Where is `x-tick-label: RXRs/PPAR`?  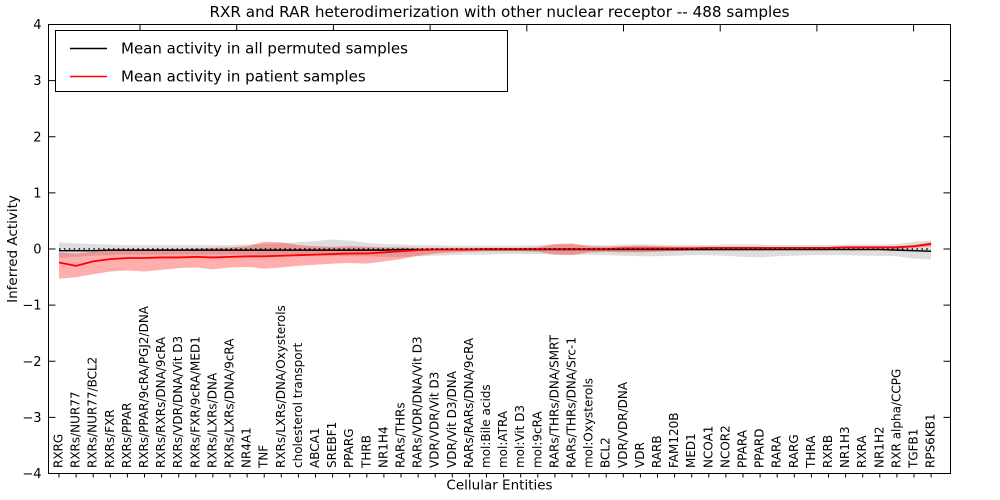 x-tick-label: RXRs/PPAR is located at coordinates (127, 435).